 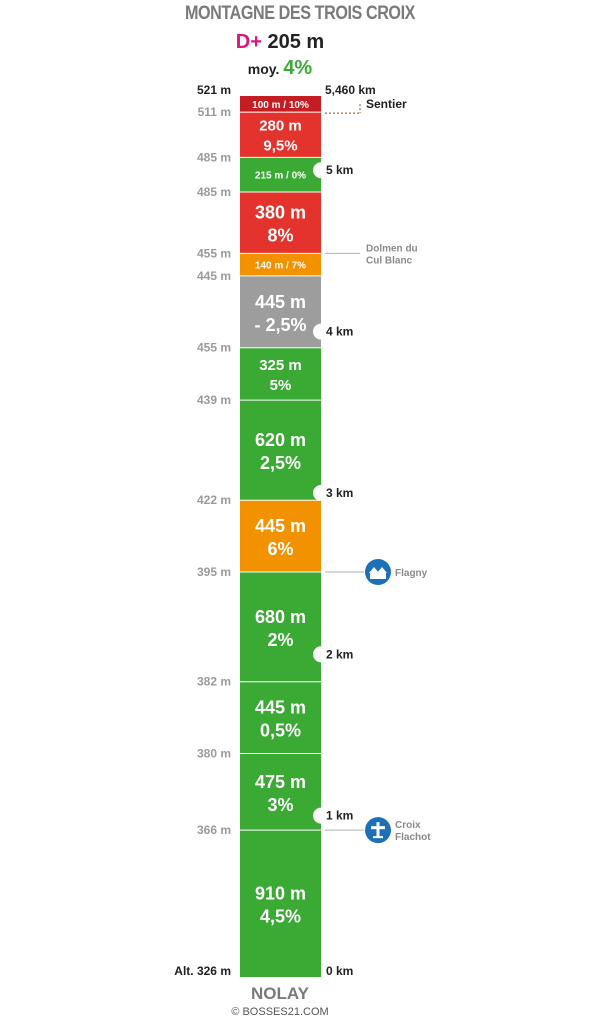 What do you see at coordinates (280, 731) in the screenshot?
I see `segment-grade-label: 0,5%` at bounding box center [280, 731].